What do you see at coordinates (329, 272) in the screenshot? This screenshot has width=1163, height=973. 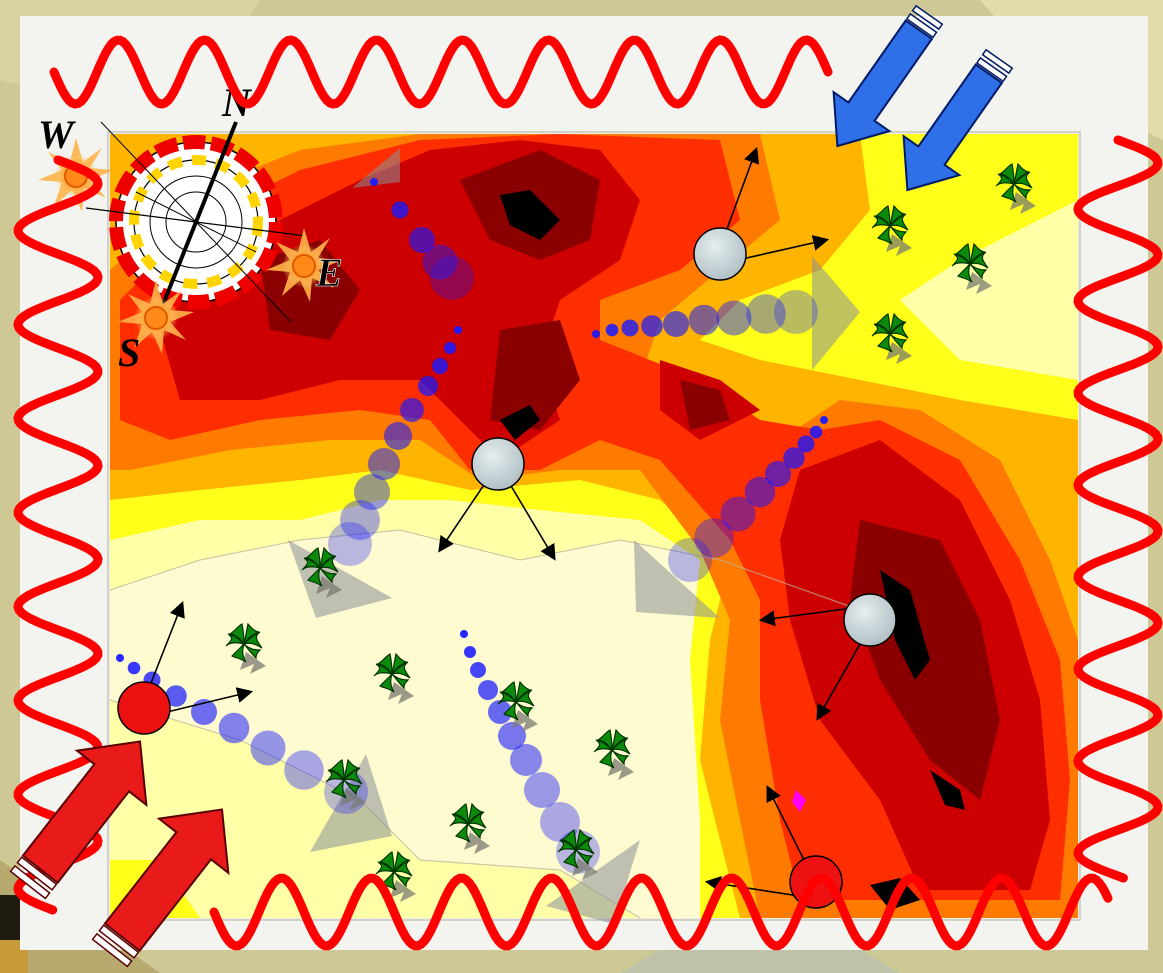 I see `compass-east-label: E` at bounding box center [329, 272].